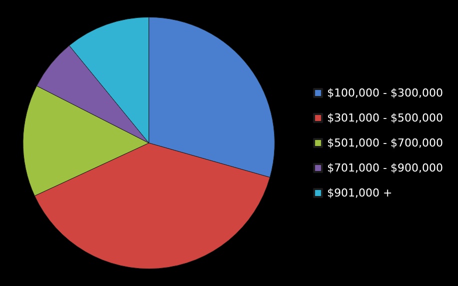 The height and width of the screenshot is (286, 458). Describe the element at coordinates (385, 168) in the screenshot. I see `legend-label: $701,000 - $900,000` at that location.